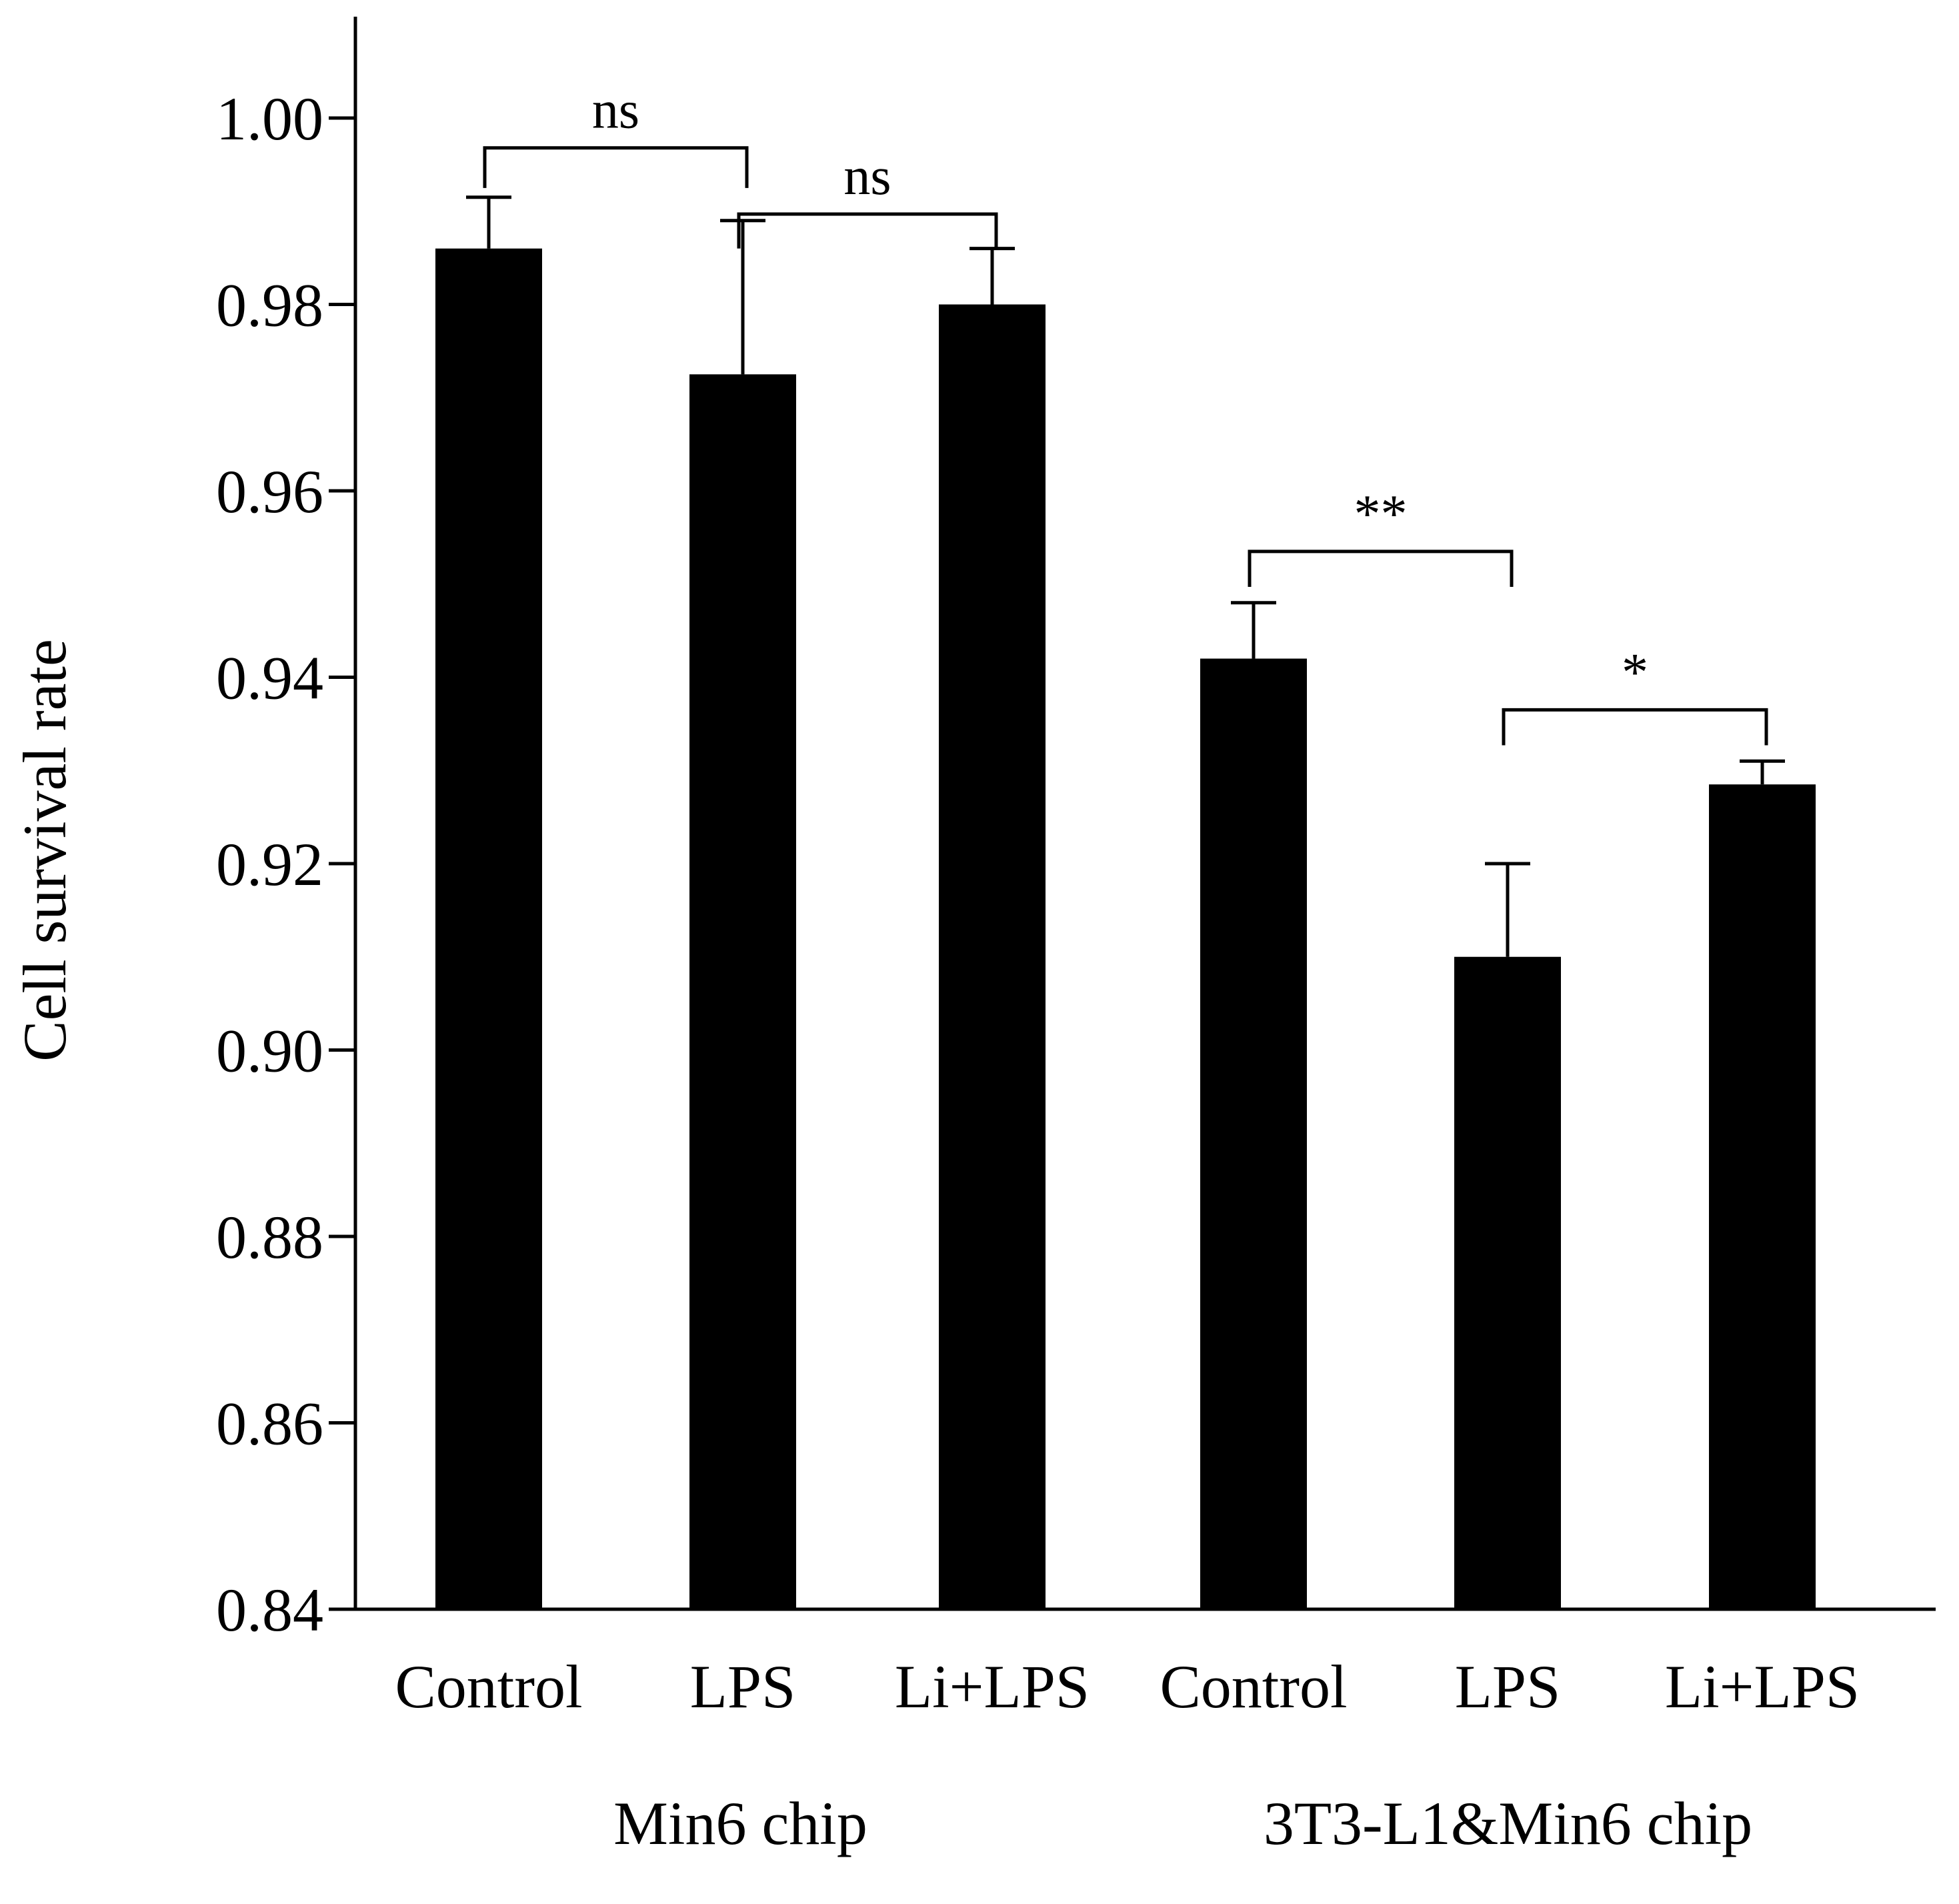  I want to click on y-tick-label-5: 0.94, so click(269, 678).